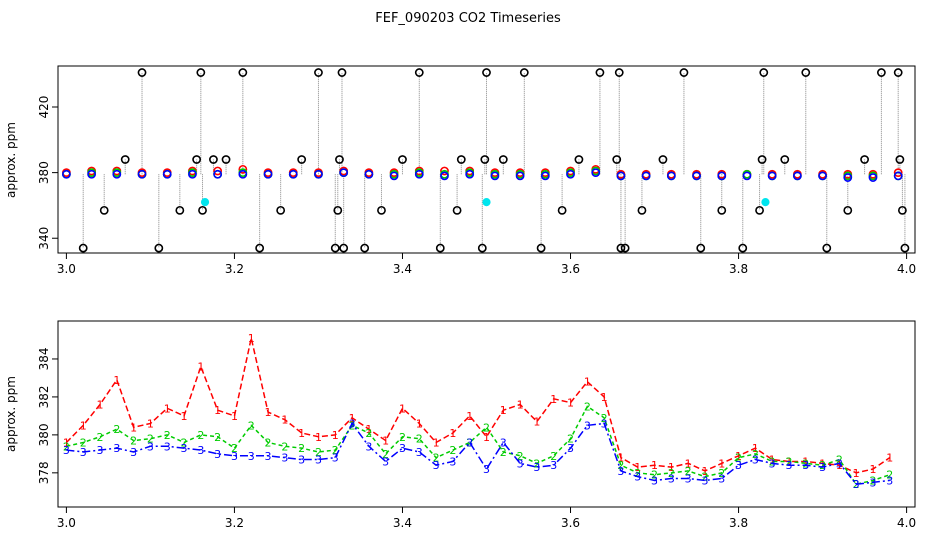 The width and height of the screenshot is (936, 540). What do you see at coordinates (906, 269) in the screenshot?
I see `x-tick-label: 4.0` at bounding box center [906, 269].